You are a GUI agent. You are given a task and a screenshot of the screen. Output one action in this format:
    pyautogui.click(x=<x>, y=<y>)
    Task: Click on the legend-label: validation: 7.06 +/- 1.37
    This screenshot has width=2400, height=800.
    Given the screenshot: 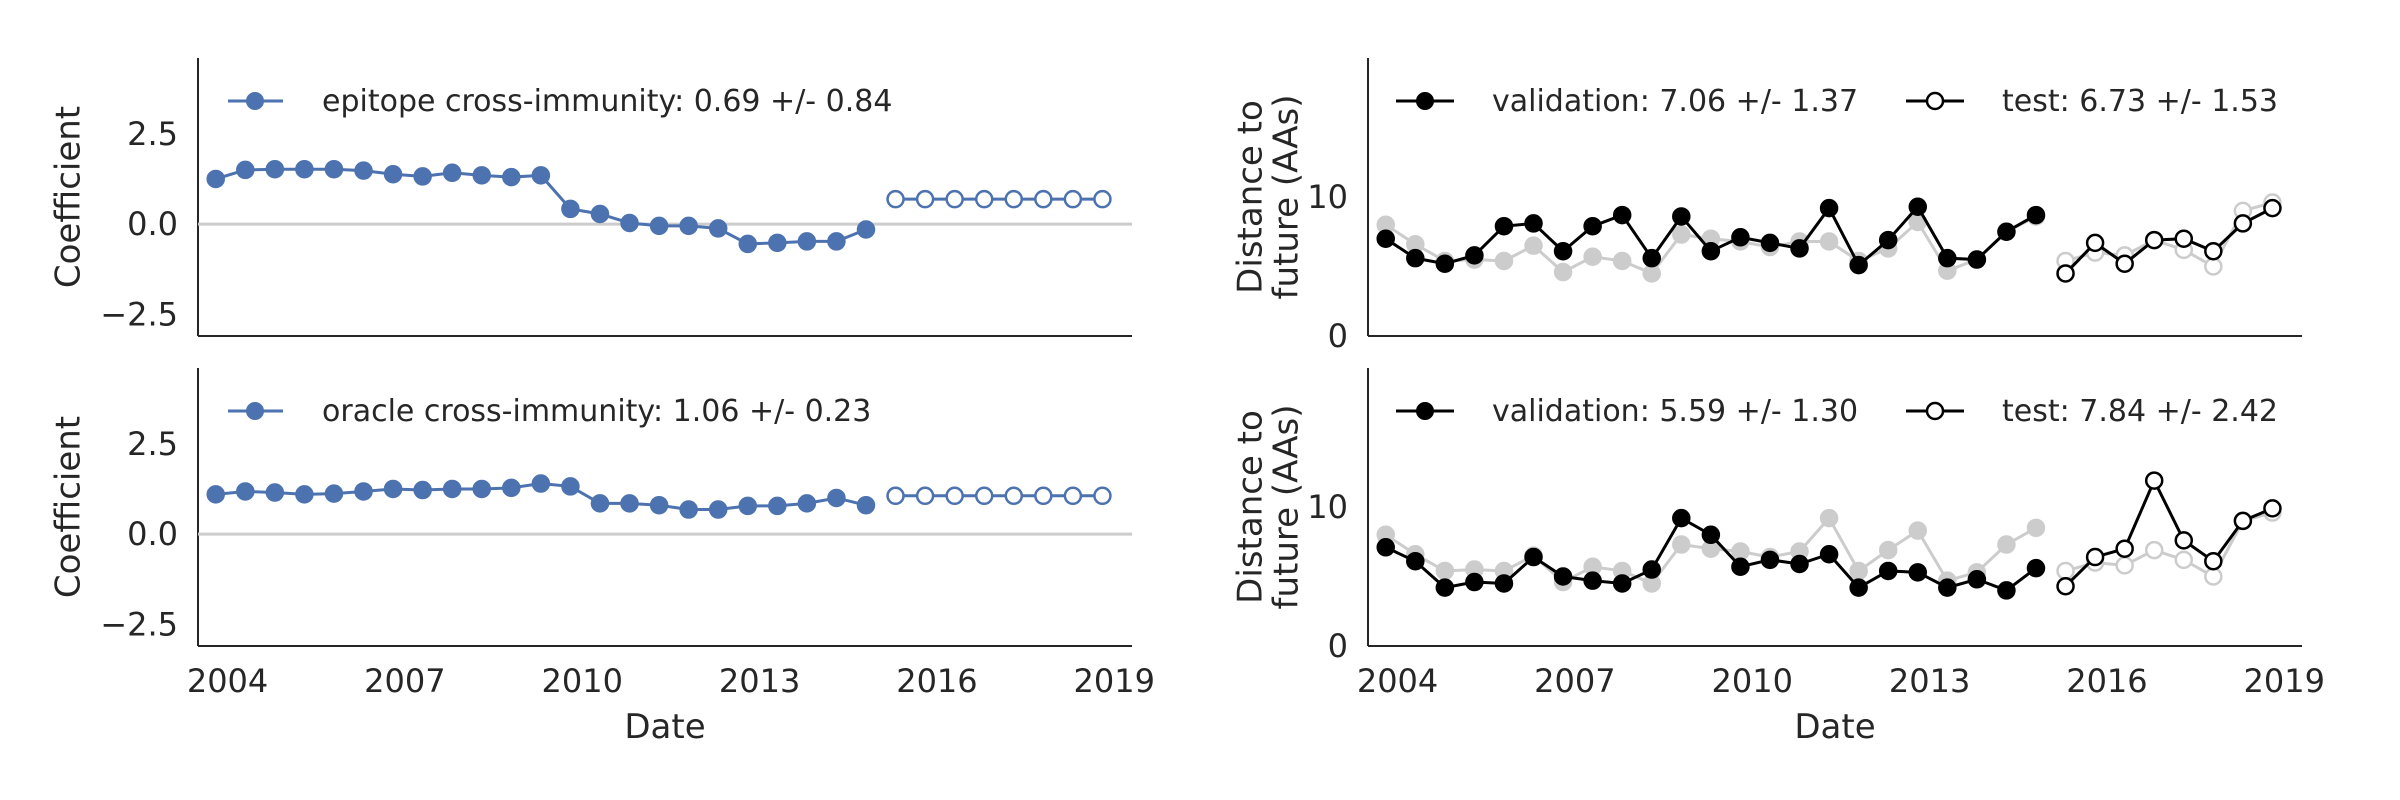 What is the action you would take?
    pyautogui.click(x=1675, y=101)
    